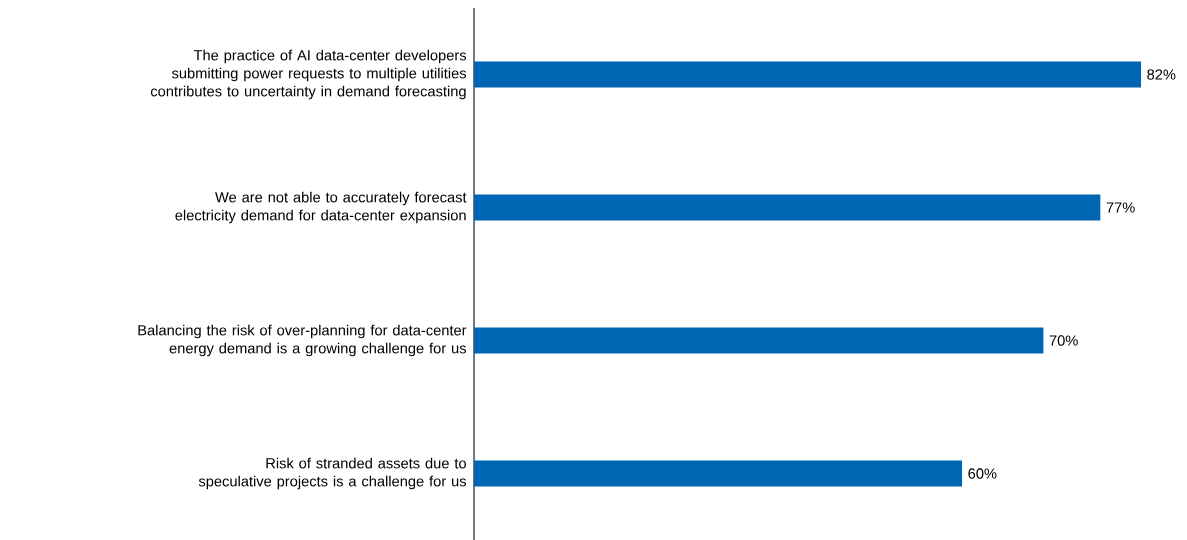 The width and height of the screenshot is (1187, 540). I want to click on y-tick-label: The practice of AI data-center developers submitting power requests to multiple utilities contributes to uncertainty in demand forecasting, so click(308, 74).